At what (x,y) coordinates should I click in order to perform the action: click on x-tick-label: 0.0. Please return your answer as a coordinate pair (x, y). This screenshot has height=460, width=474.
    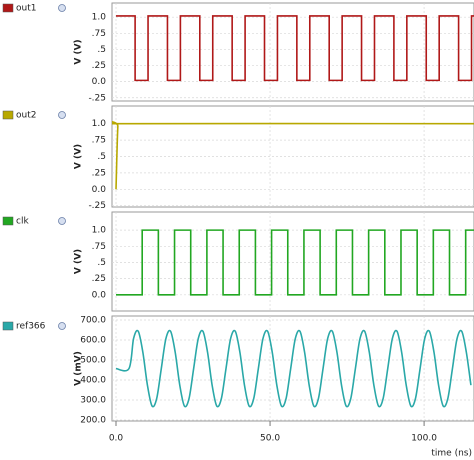
    Looking at the image, I should click on (116, 439).